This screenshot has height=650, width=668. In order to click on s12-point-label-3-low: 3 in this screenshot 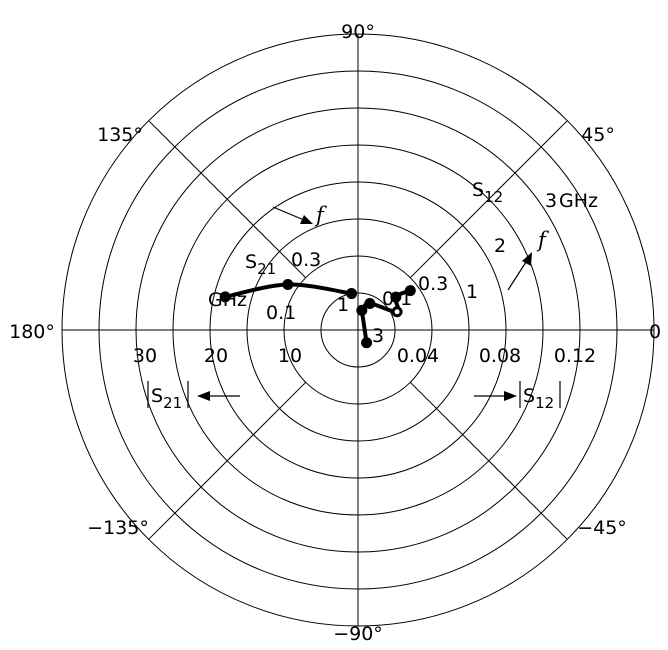, I will do `click(378, 336)`.